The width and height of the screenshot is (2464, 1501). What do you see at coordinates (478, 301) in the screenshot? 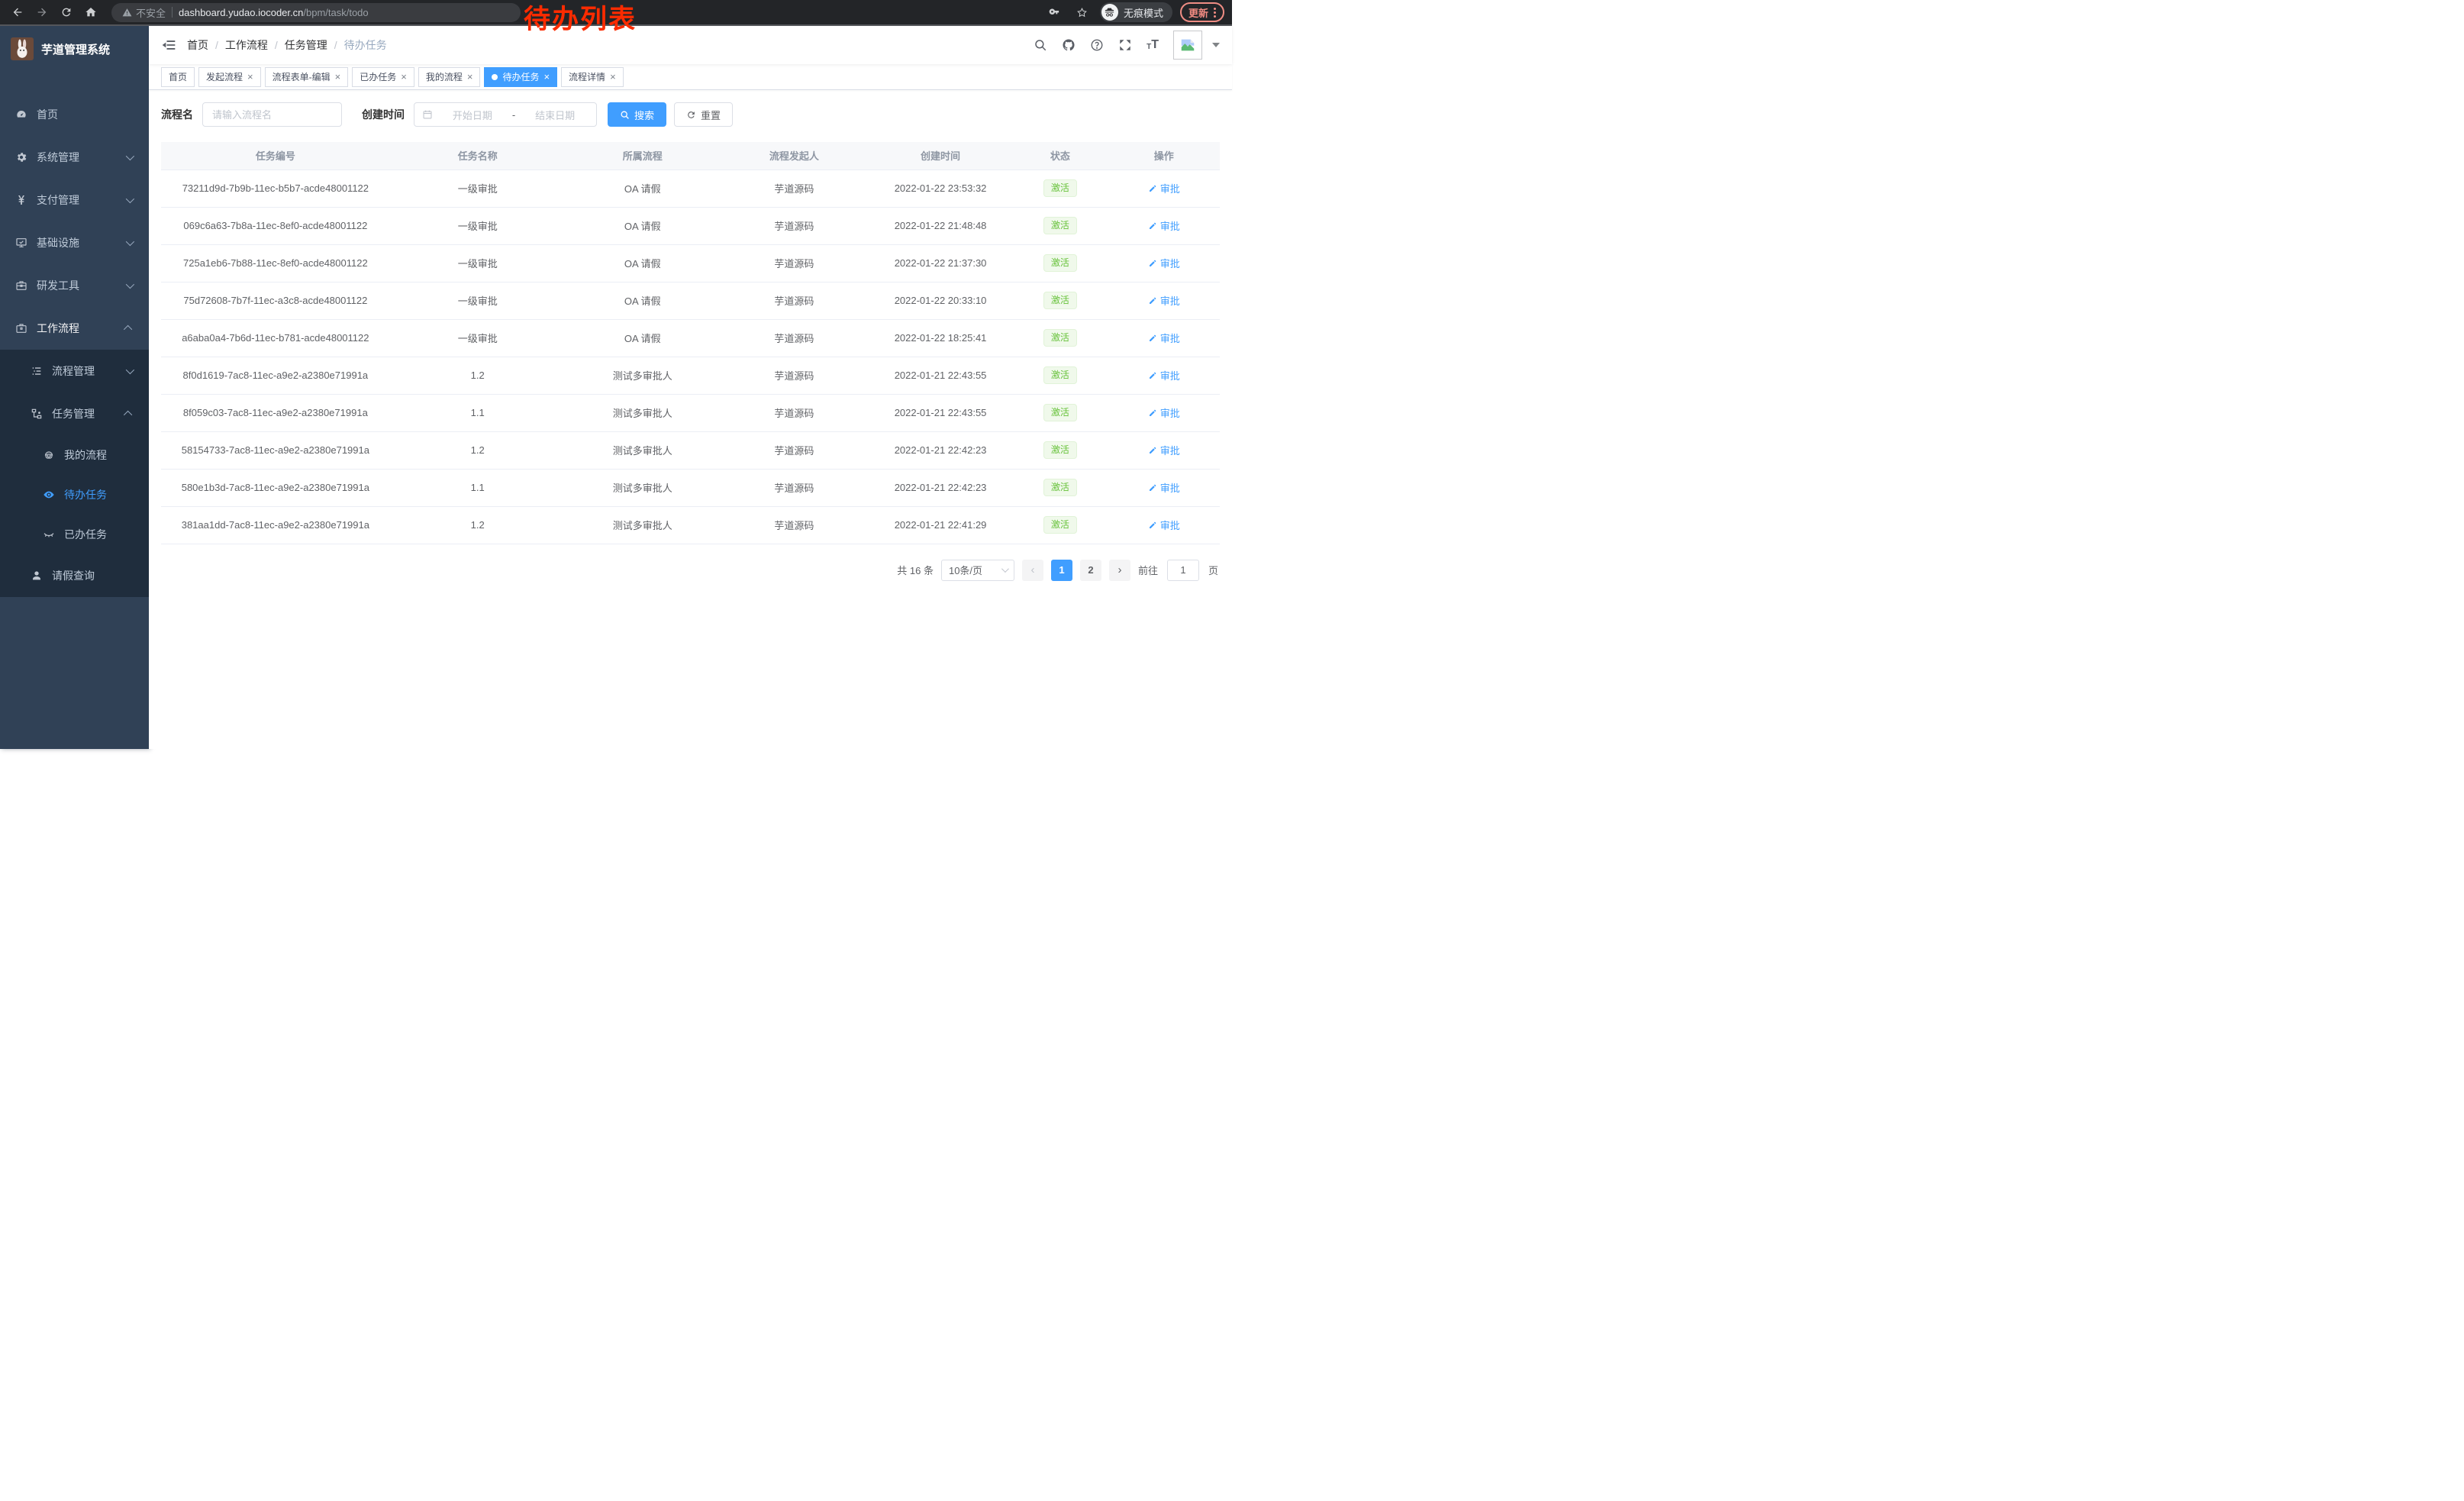
I see `task-name-cell: 一级审批` at bounding box center [478, 301].